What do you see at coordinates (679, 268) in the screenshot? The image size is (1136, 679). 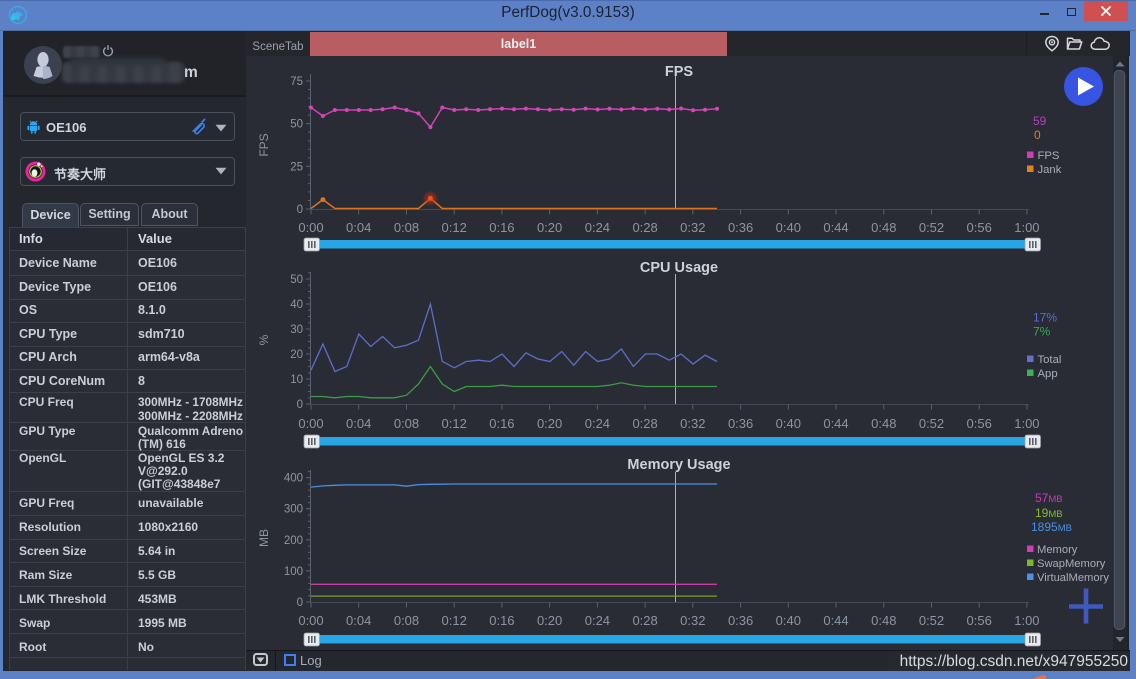 I see `svg-text: CPU Usage` at bounding box center [679, 268].